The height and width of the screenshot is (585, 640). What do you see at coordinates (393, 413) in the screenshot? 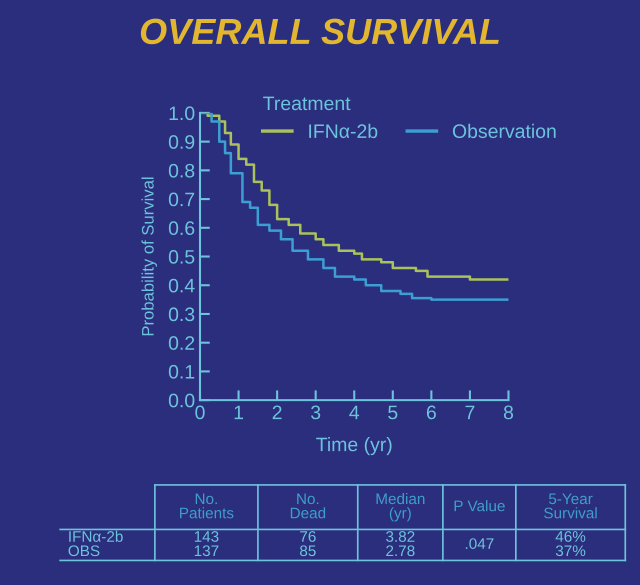
I see `x-tick-label: 5` at bounding box center [393, 413].